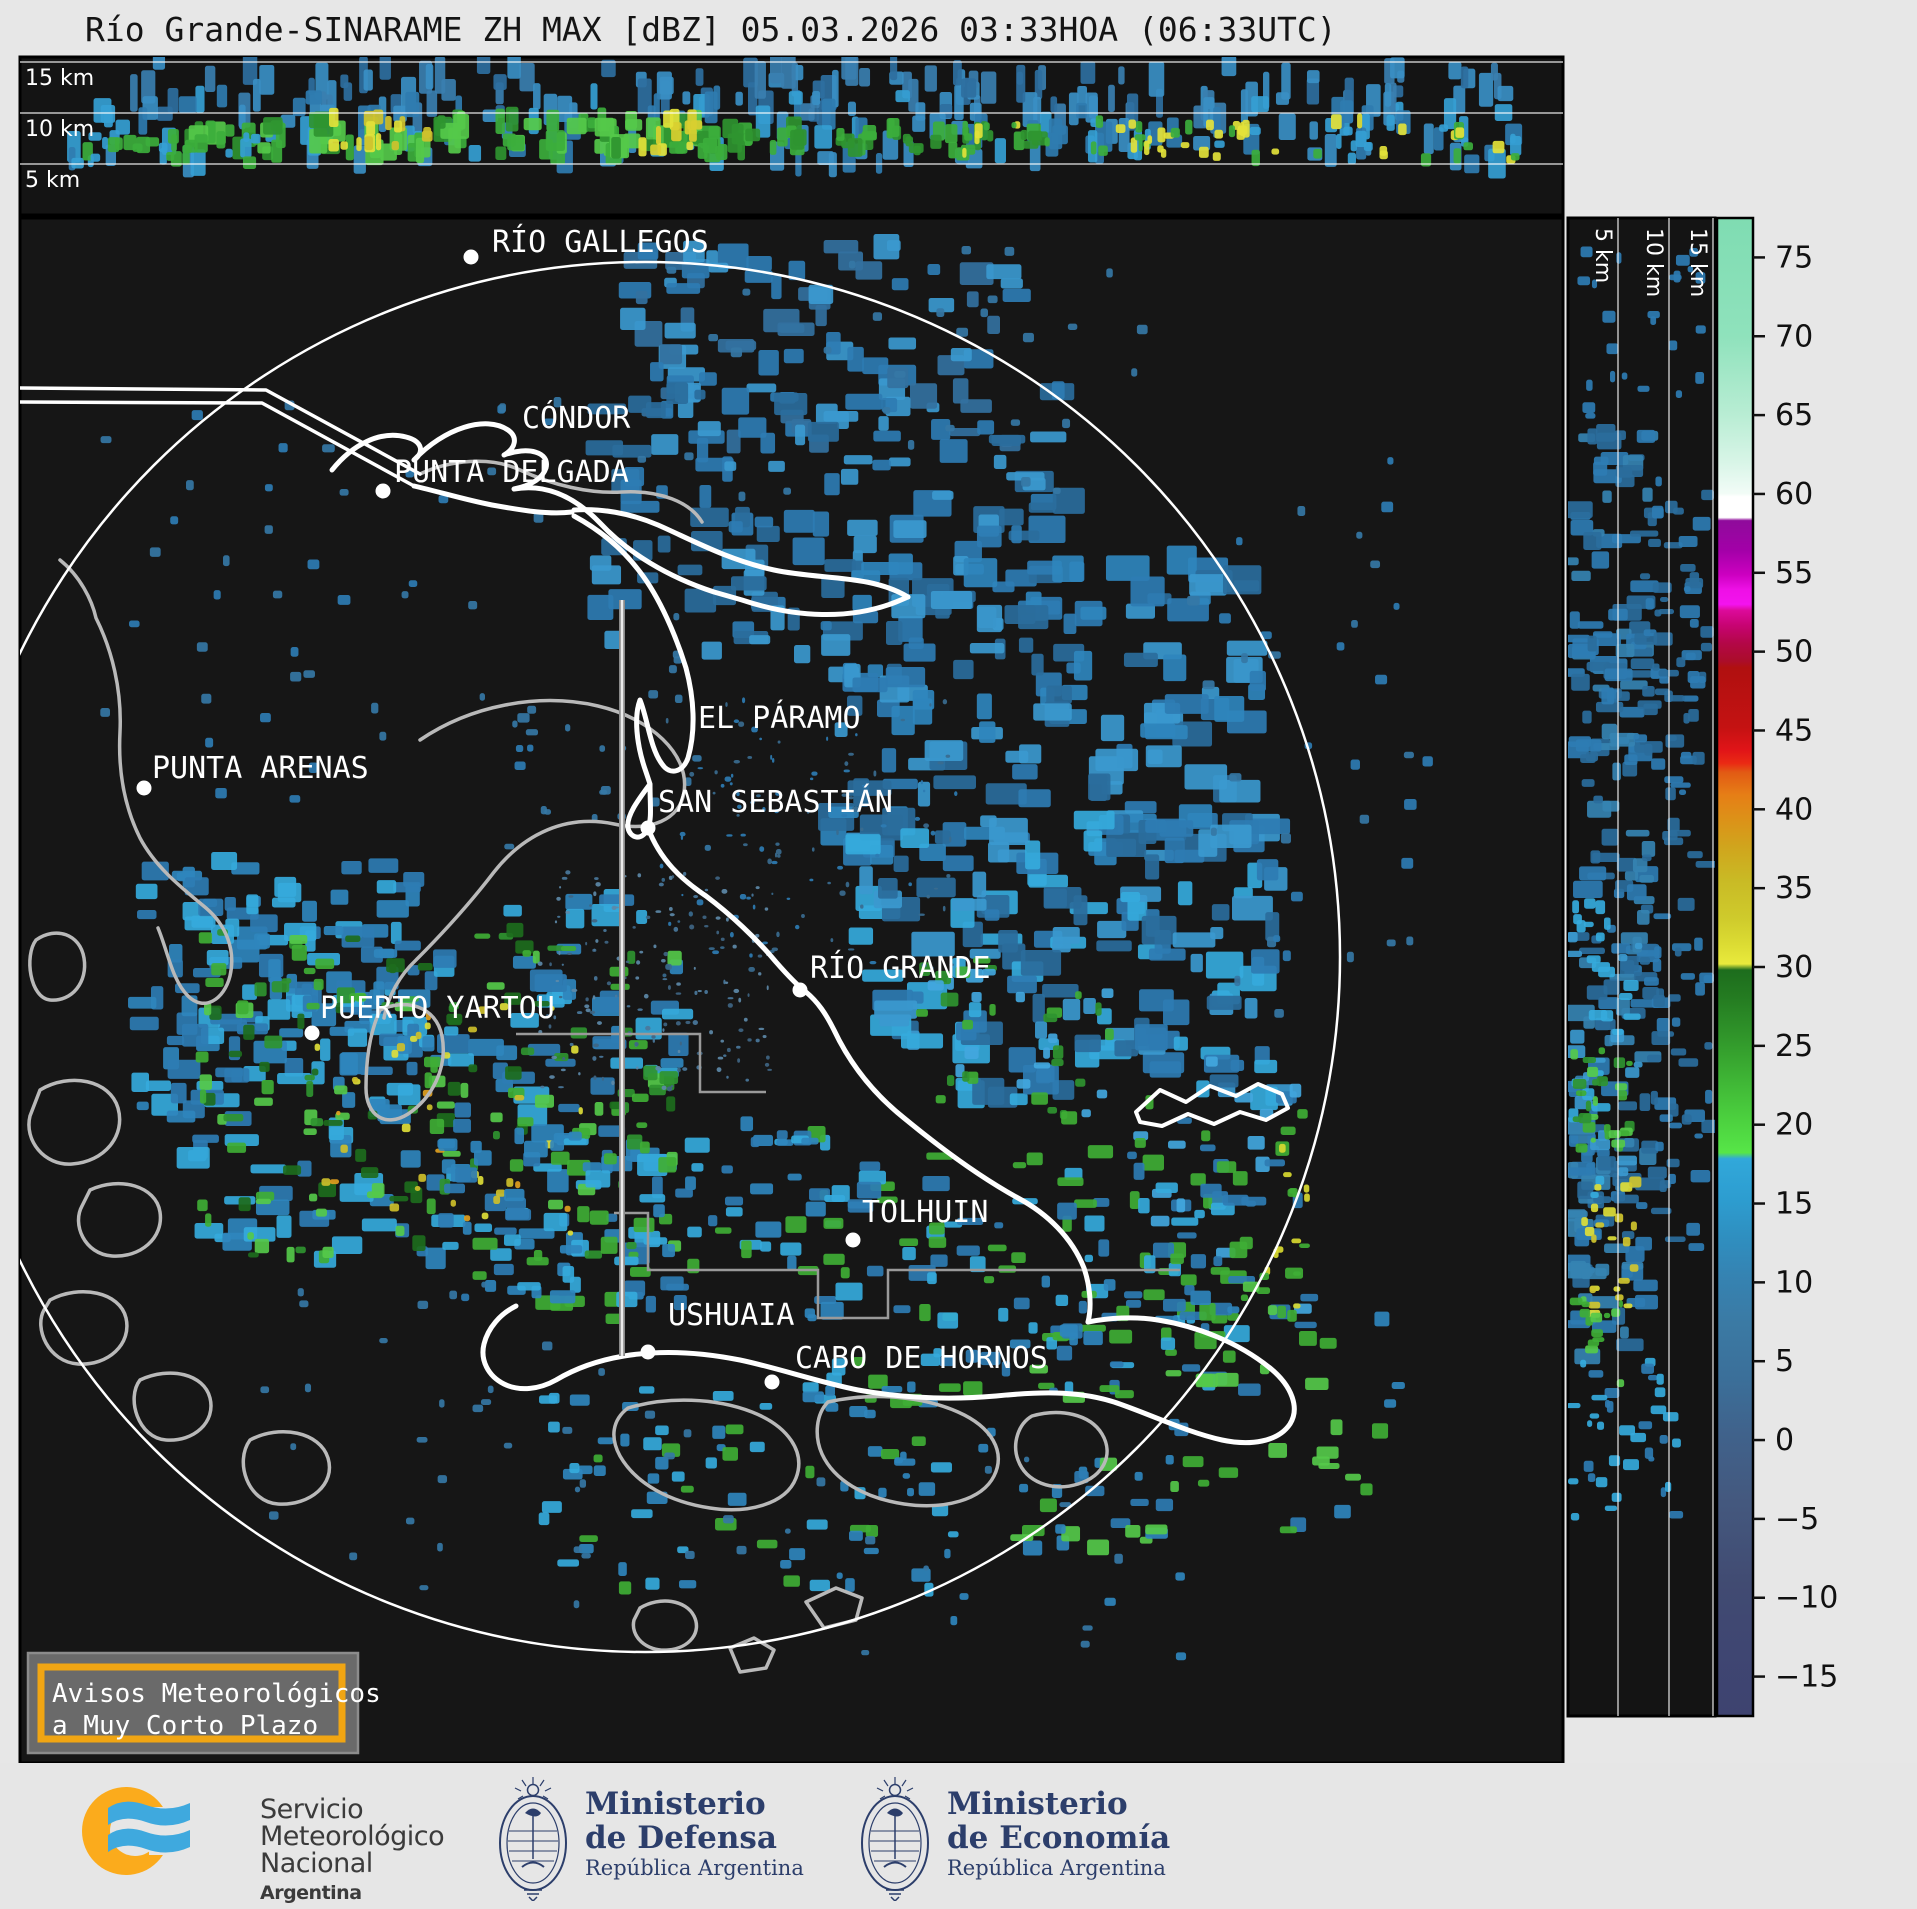 The height and width of the screenshot is (1909, 1917). I want to click on city-label: CÓNDOR, so click(576, 417).